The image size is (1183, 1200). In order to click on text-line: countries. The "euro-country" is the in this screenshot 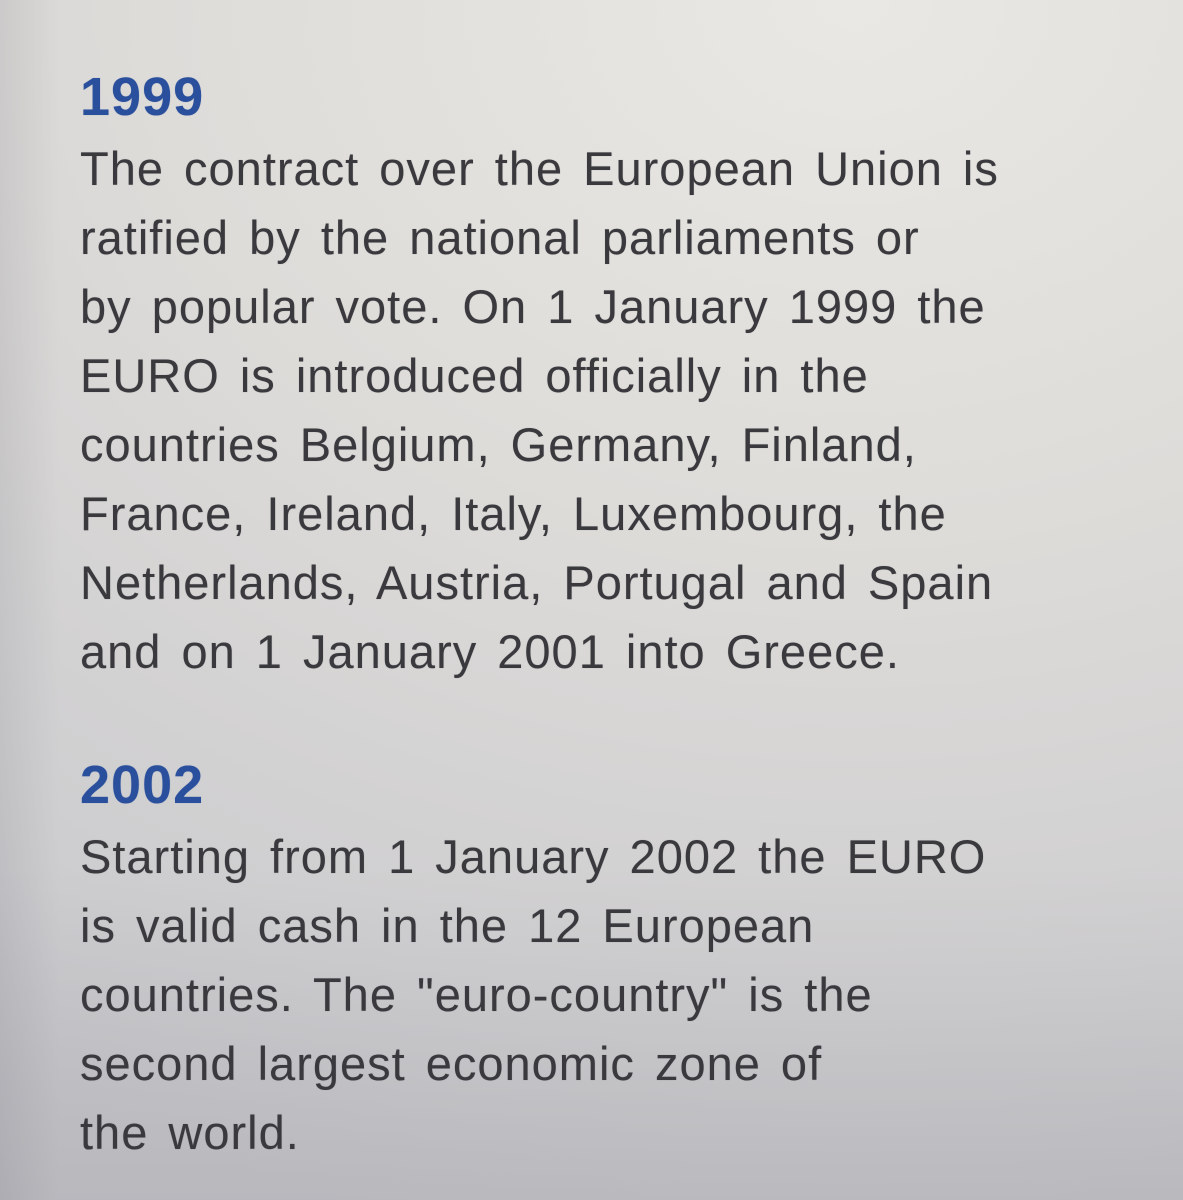, I will do `click(476, 994)`.